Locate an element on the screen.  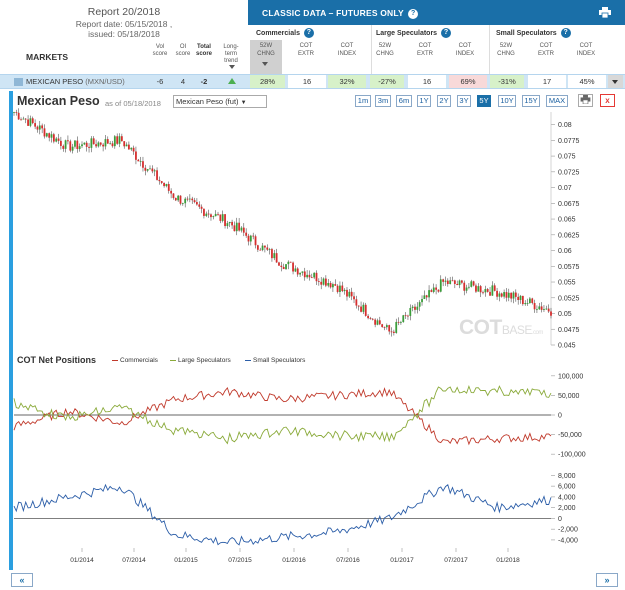
com-index-head: COT INDEX is located at coordinates (347, 50).